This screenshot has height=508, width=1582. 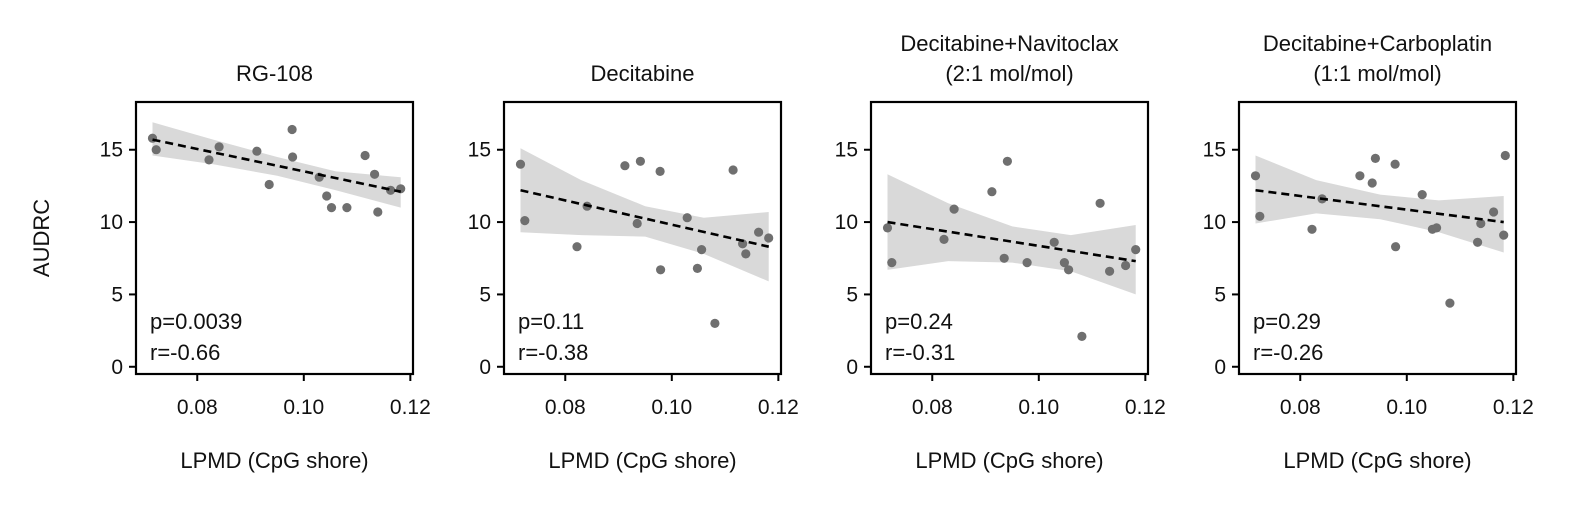 What do you see at coordinates (553, 352) in the screenshot?
I see `r-value-label: r=-0.38` at bounding box center [553, 352].